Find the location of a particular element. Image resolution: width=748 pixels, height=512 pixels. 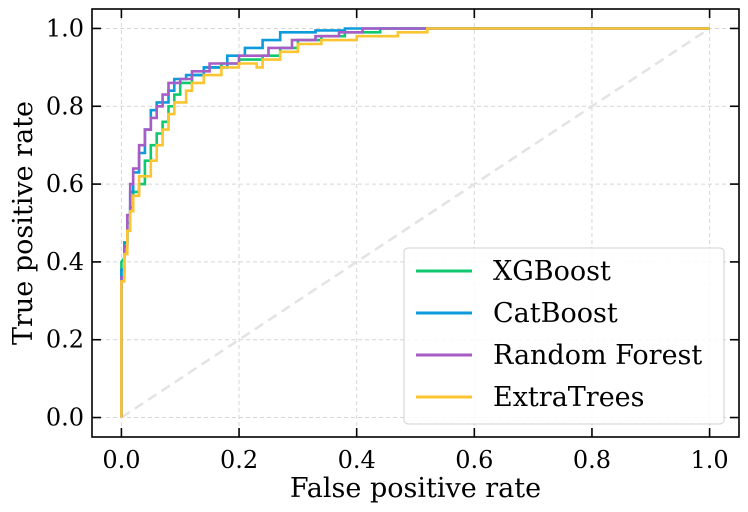

y-tick-label: 0.0 is located at coordinates (65, 418).